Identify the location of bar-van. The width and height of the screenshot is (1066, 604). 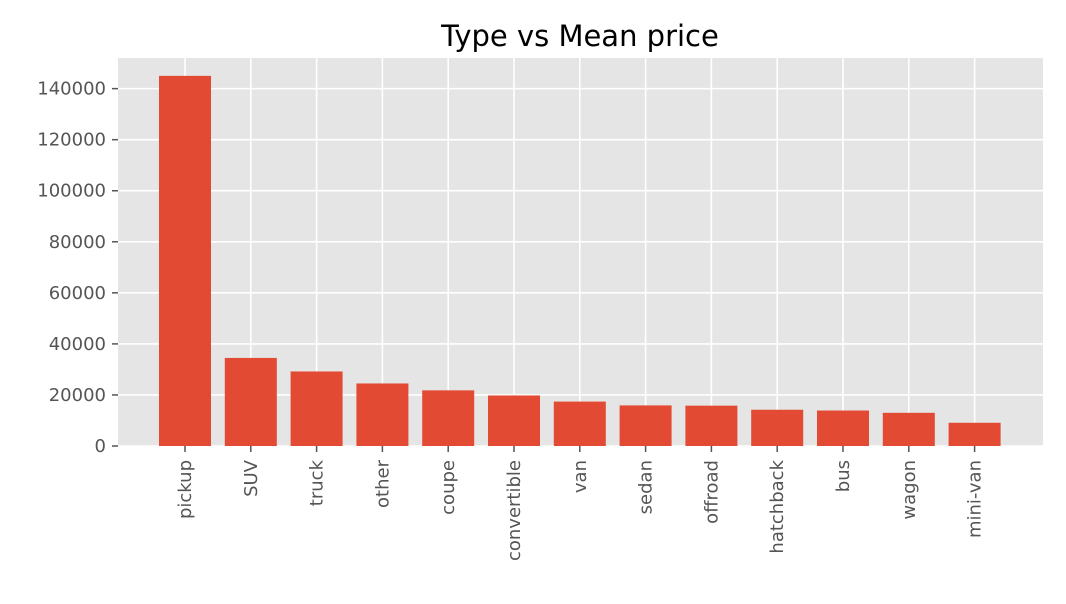
(579, 423).